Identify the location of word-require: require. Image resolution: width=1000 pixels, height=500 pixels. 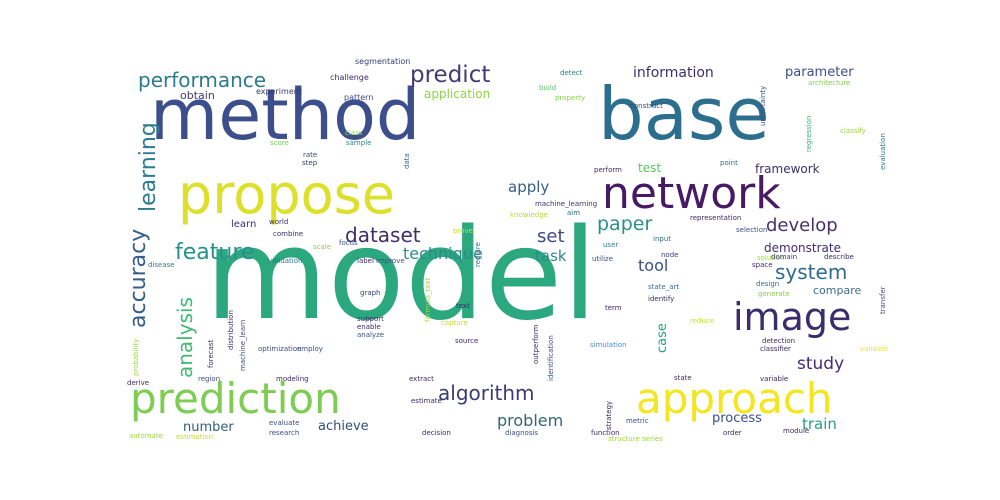
(478, 255).